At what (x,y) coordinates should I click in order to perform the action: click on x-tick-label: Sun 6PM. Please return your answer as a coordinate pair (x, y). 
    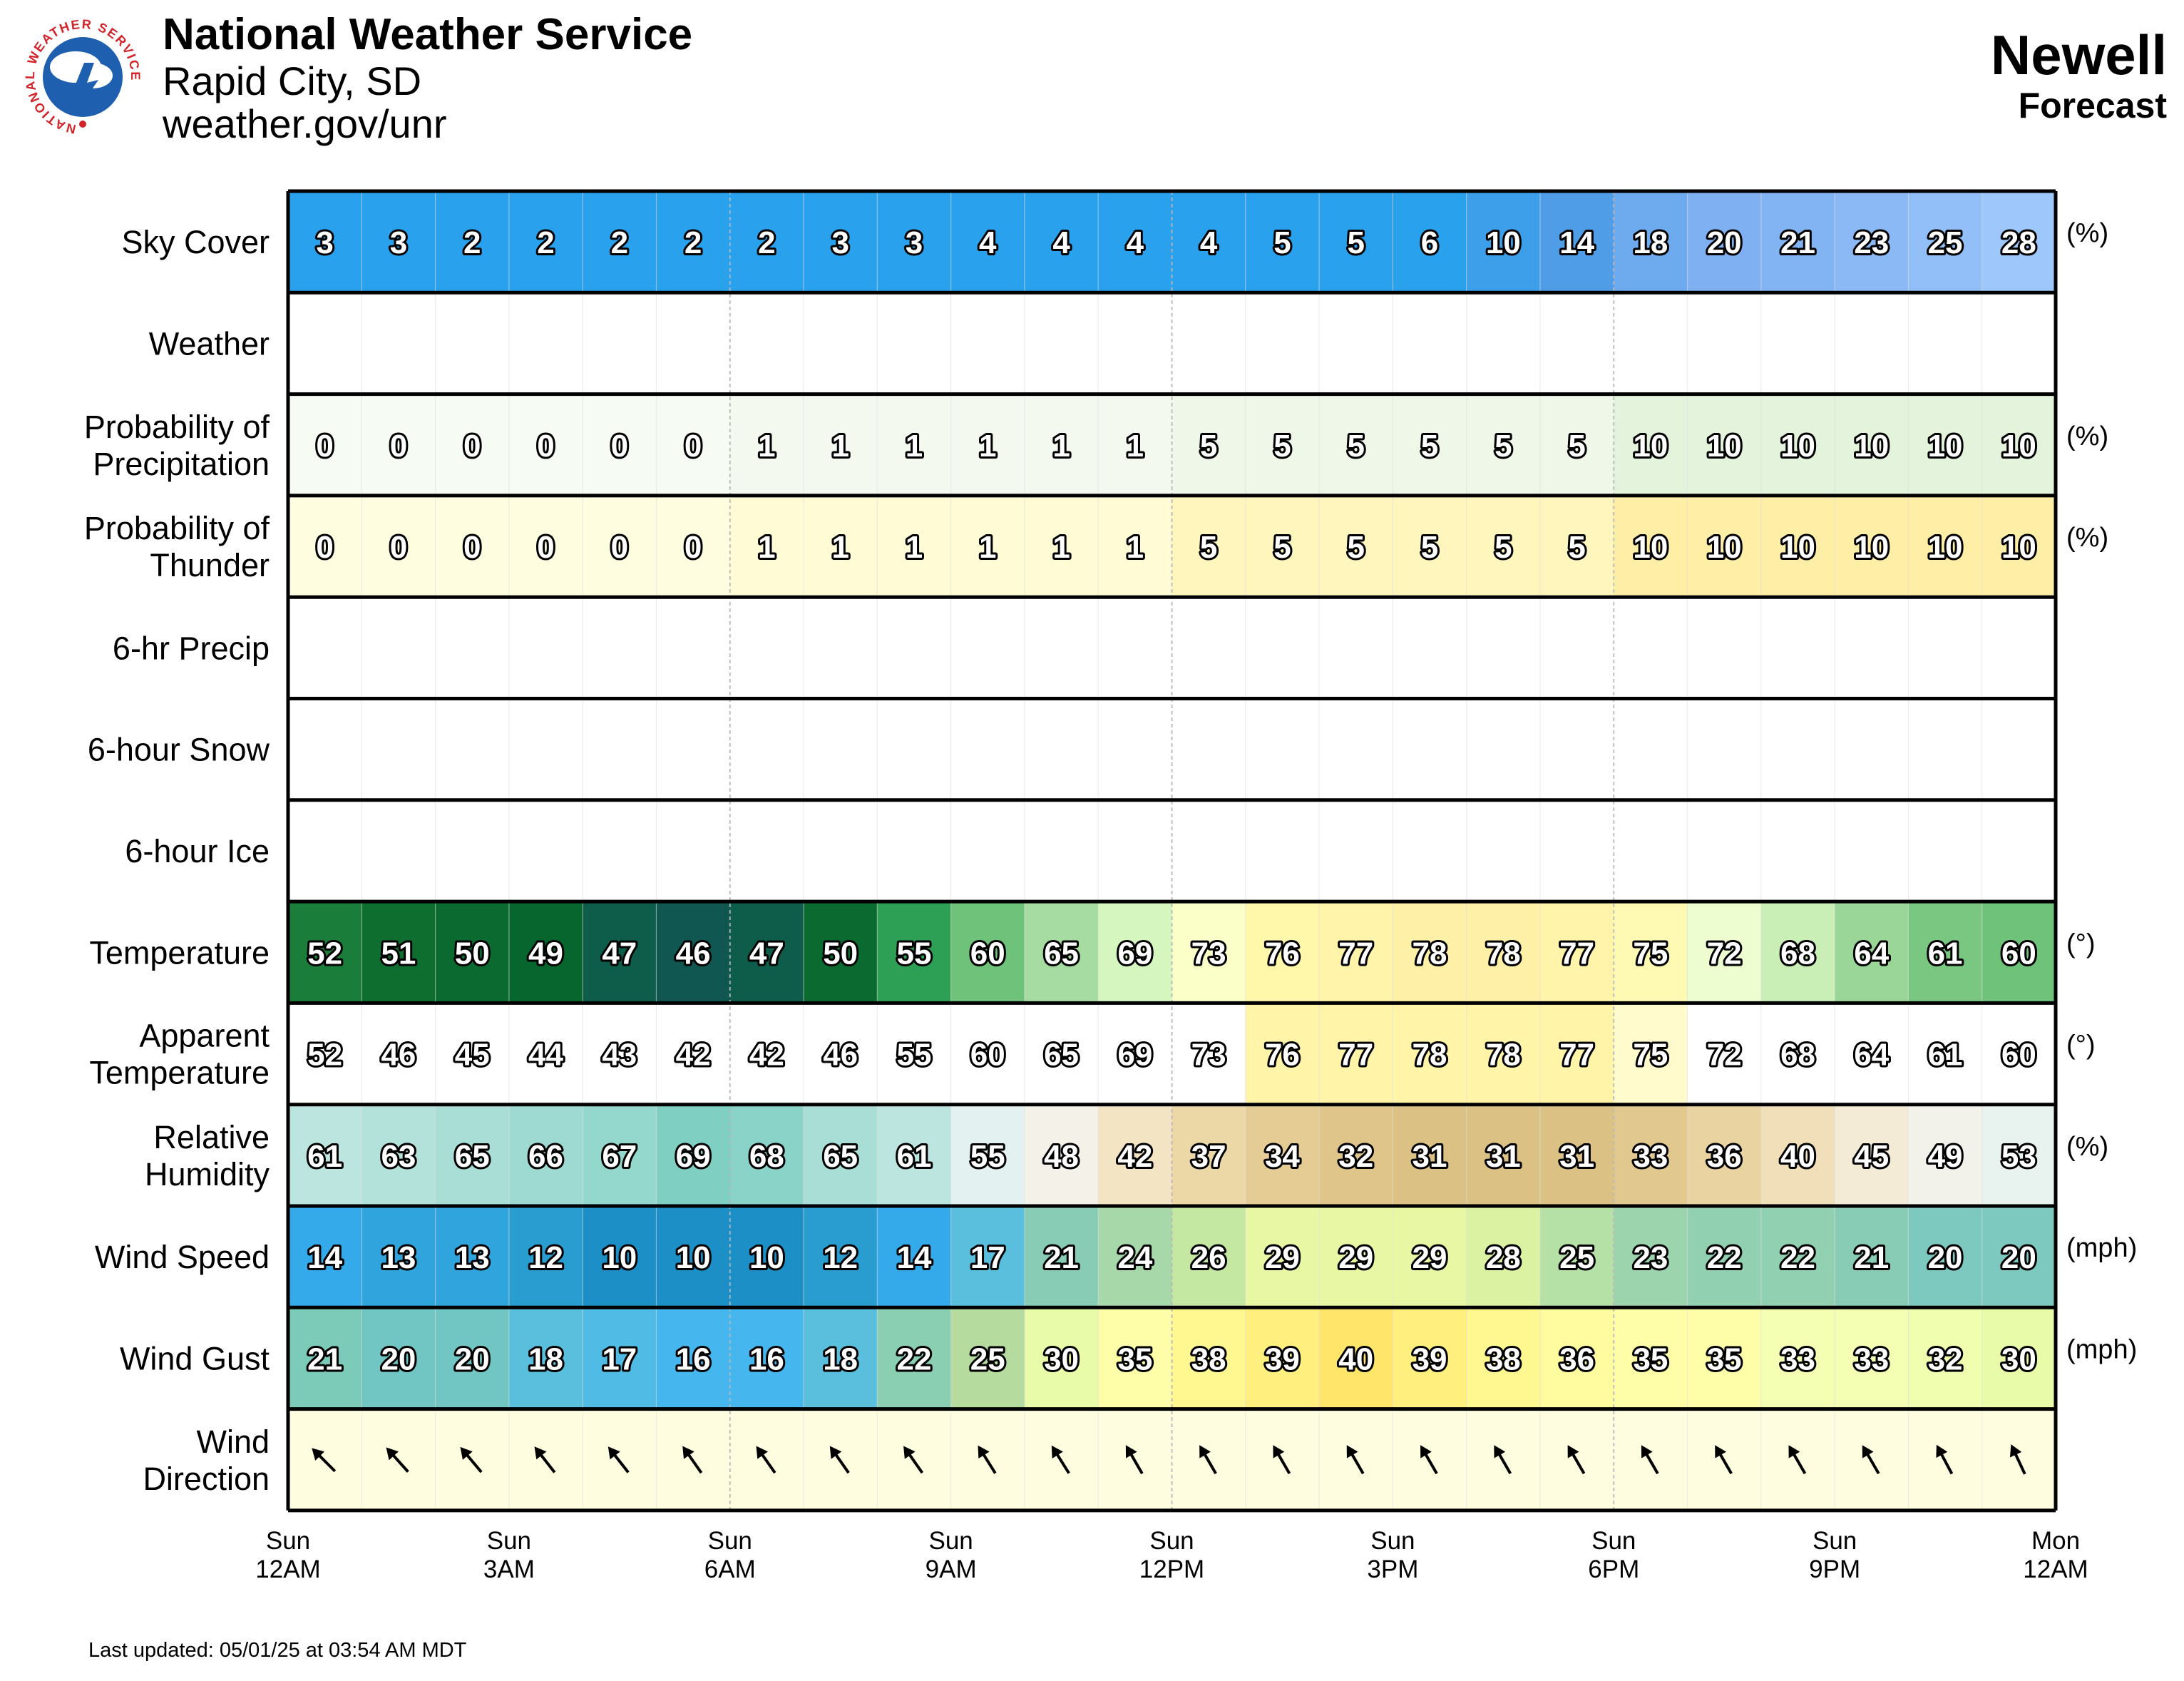
    Looking at the image, I should click on (1613, 1555).